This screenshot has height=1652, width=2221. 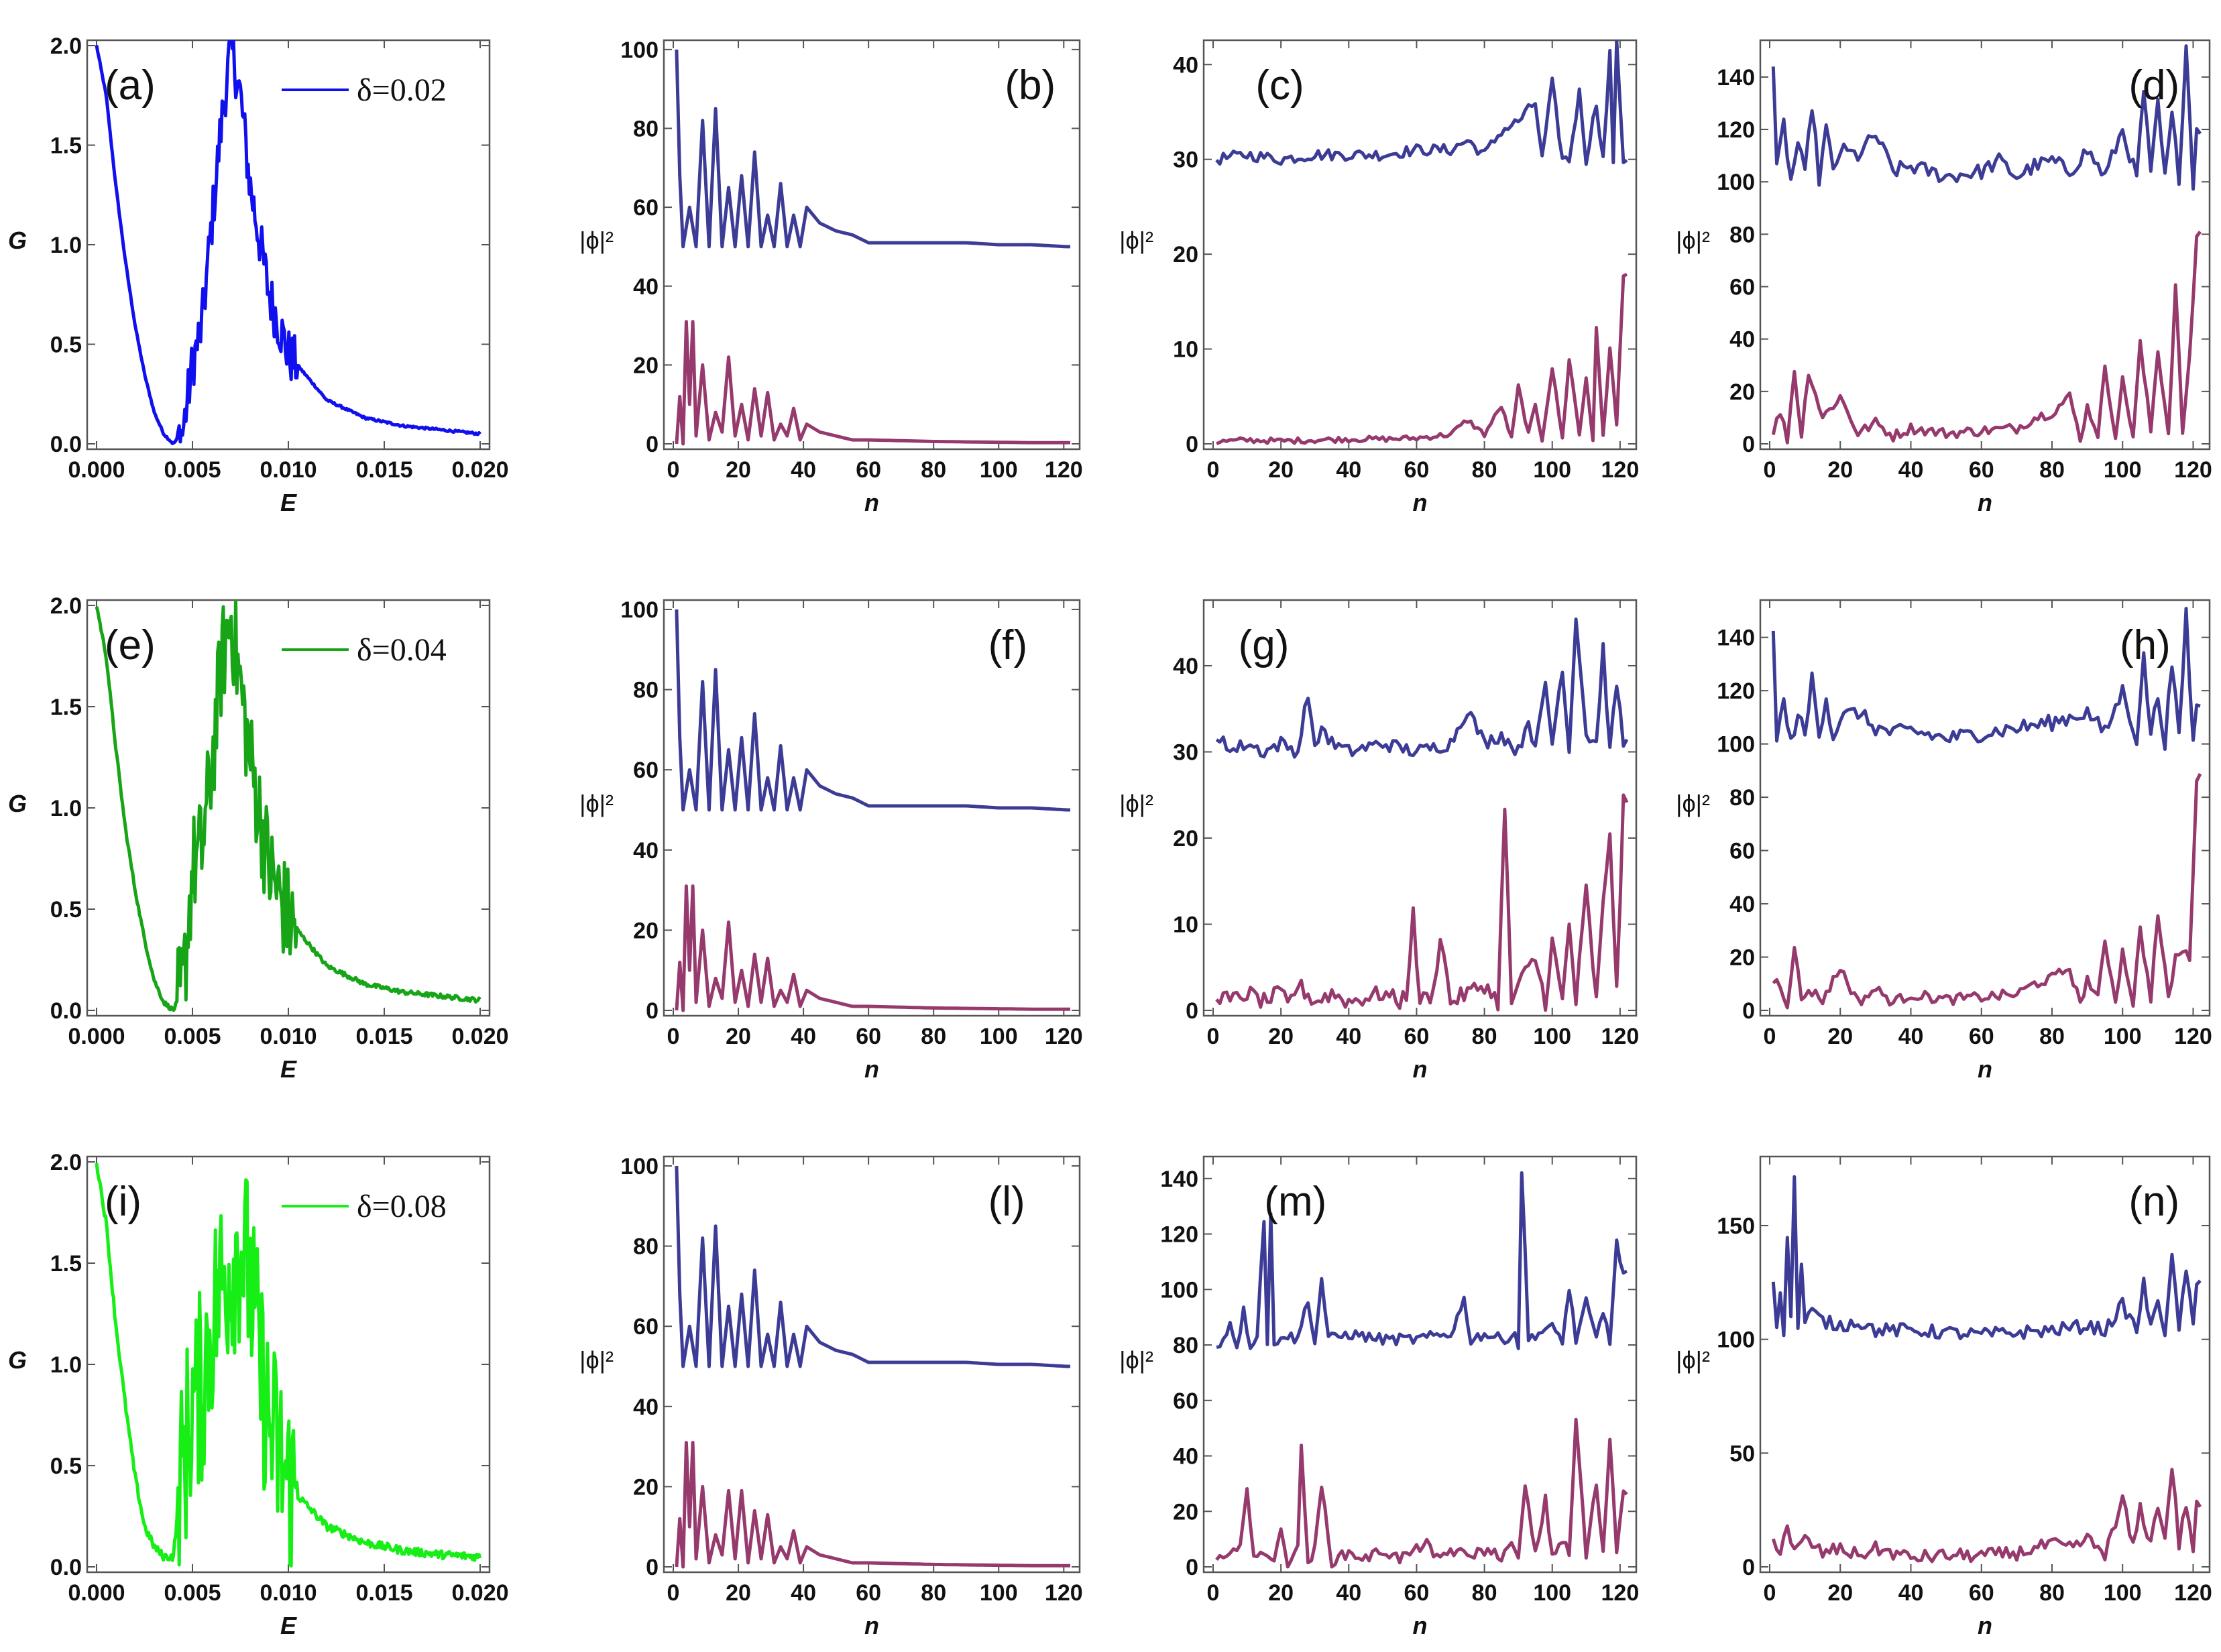 I want to click on y-tick-label: 1.5, so click(x=66, y=707).